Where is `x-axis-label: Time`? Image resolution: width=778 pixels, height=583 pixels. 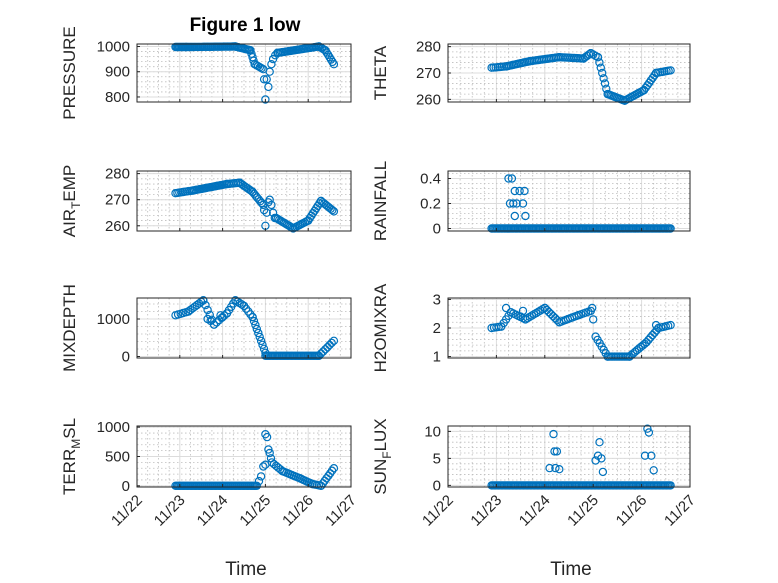
x-axis-label: Time is located at coordinates (246, 569).